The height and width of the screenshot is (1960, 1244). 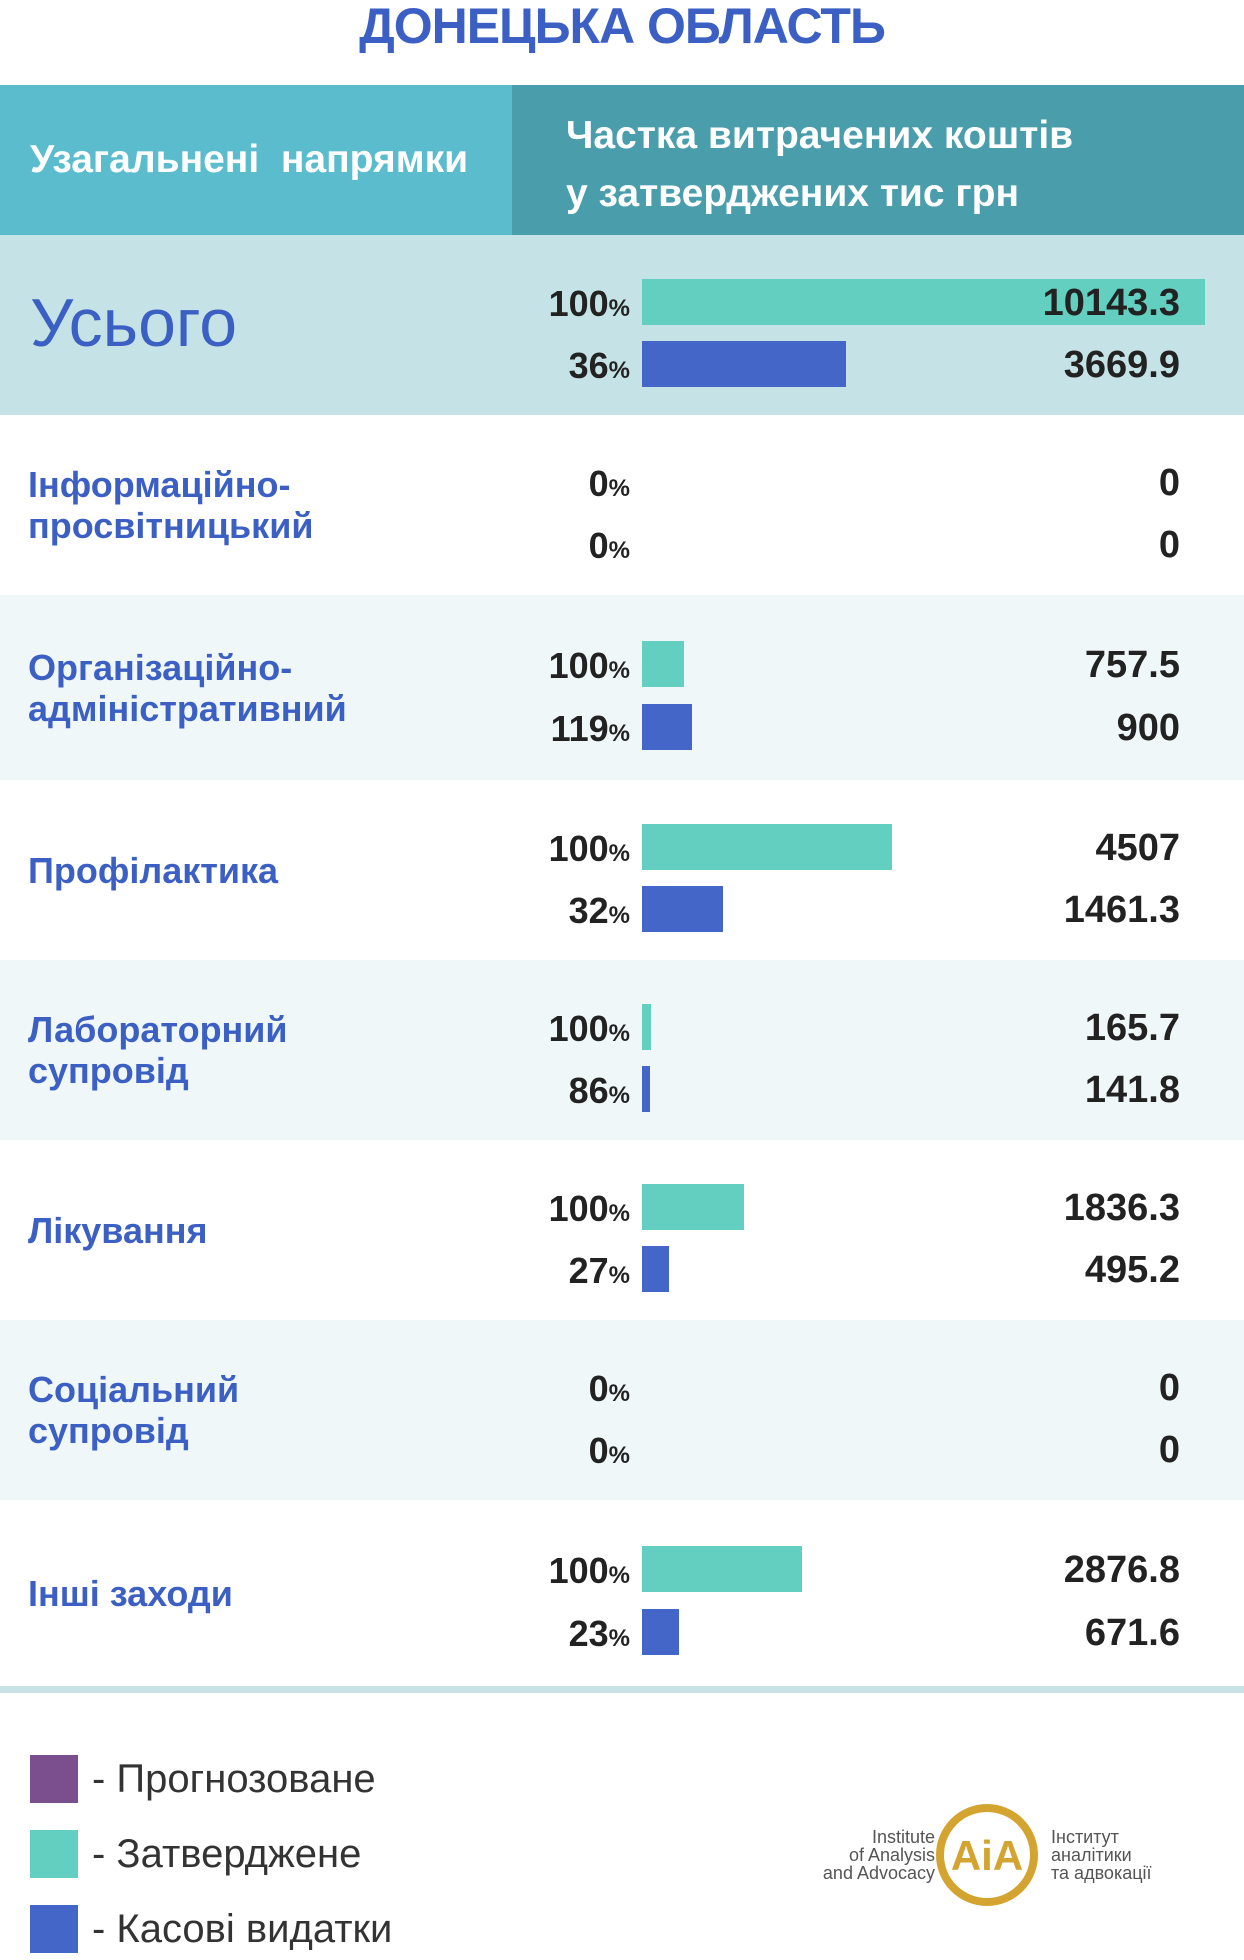 I want to click on chart-row: Соціальний супровід 0% 0 0% 0, so click(x=622, y=1410).